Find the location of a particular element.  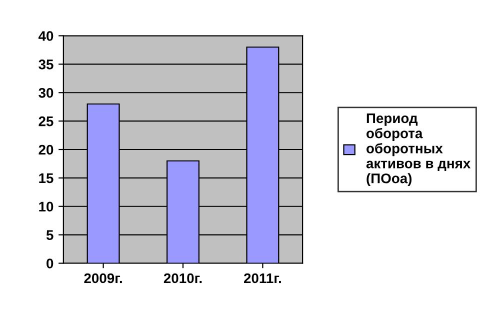

y-tick-label: 30 is located at coordinates (46, 93).